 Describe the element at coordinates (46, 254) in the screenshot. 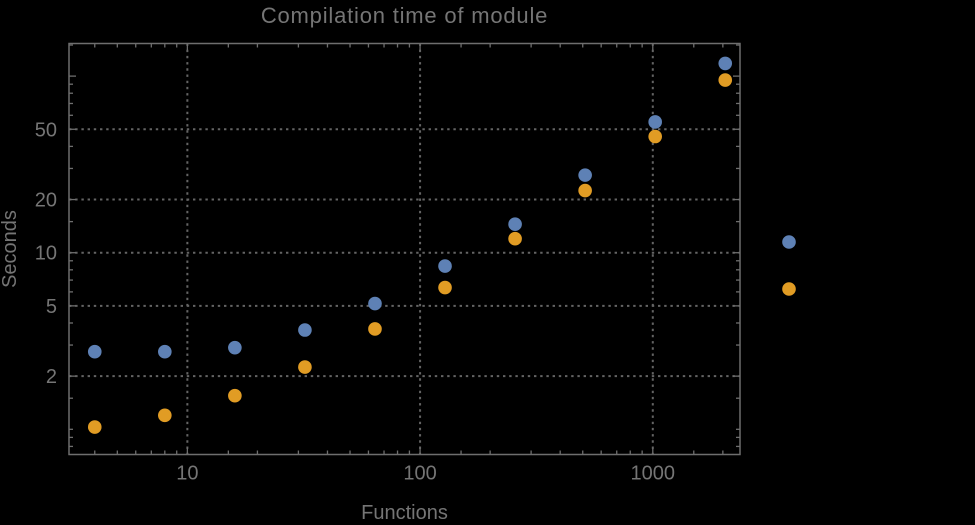

I see `y-tick-label: 10` at that location.